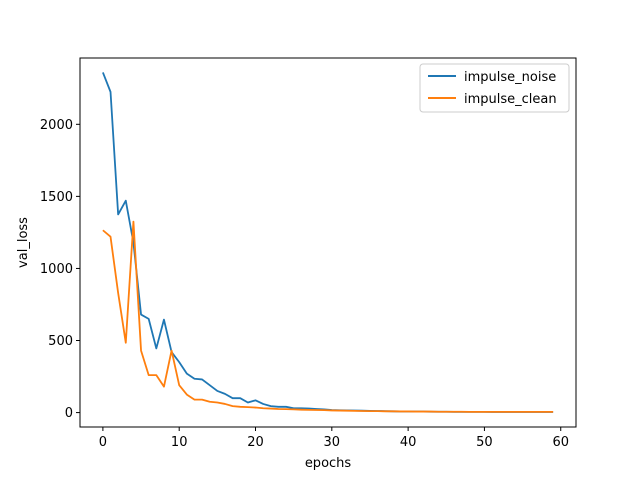  What do you see at coordinates (56, 125) in the screenshot?
I see `y-tick-label: 2000` at bounding box center [56, 125].